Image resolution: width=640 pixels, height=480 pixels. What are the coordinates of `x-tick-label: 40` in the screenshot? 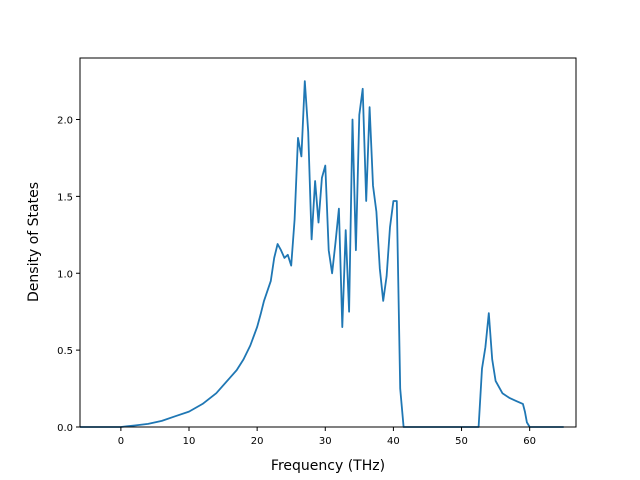 It's located at (393, 441).